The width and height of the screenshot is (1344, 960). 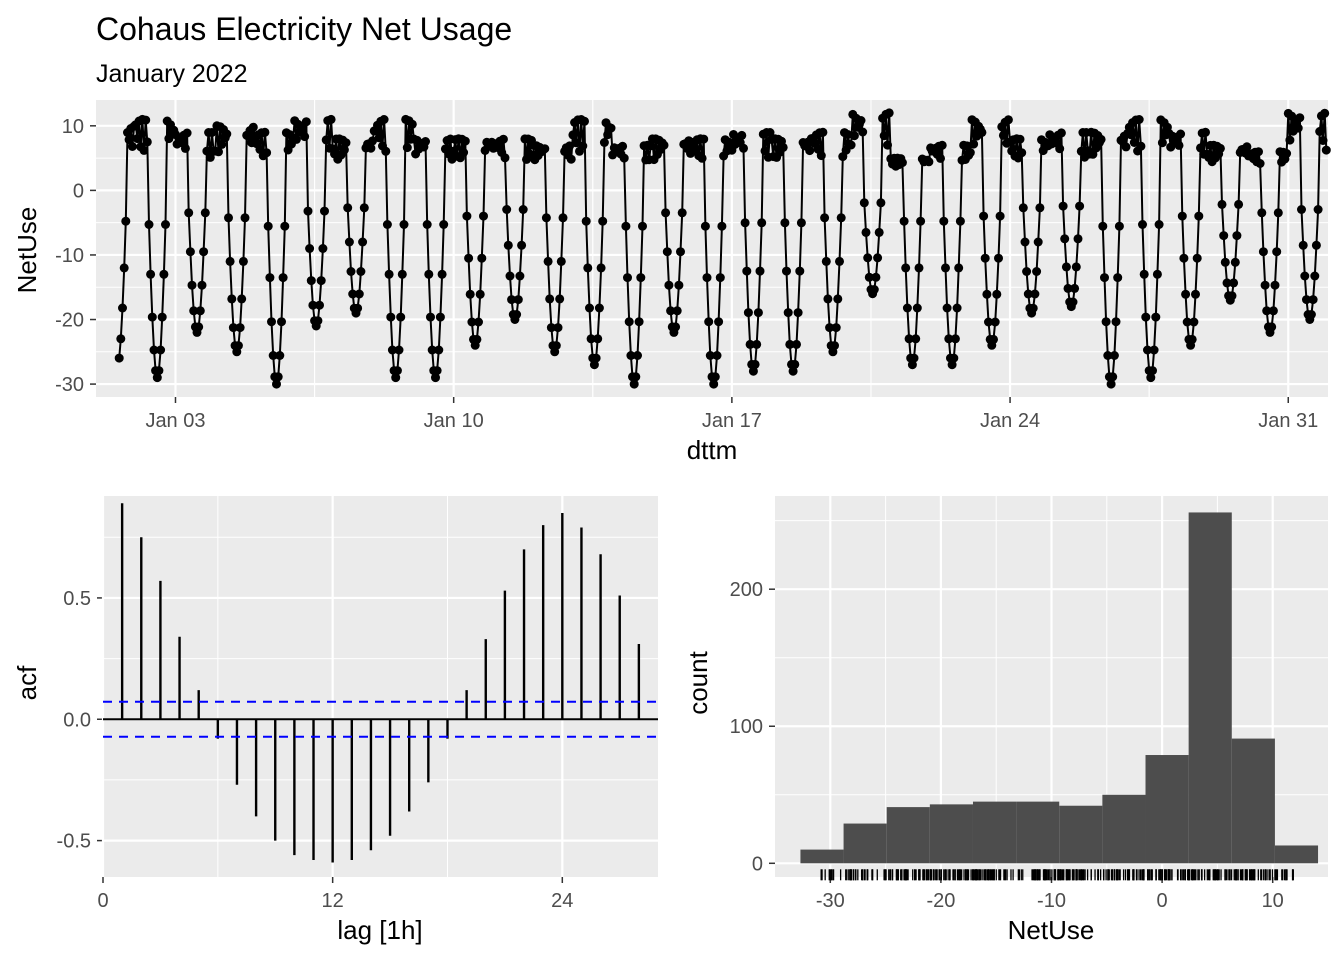 What do you see at coordinates (69, 256) in the screenshot?
I see `timeseries-y-tick-label: -10` at bounding box center [69, 256].